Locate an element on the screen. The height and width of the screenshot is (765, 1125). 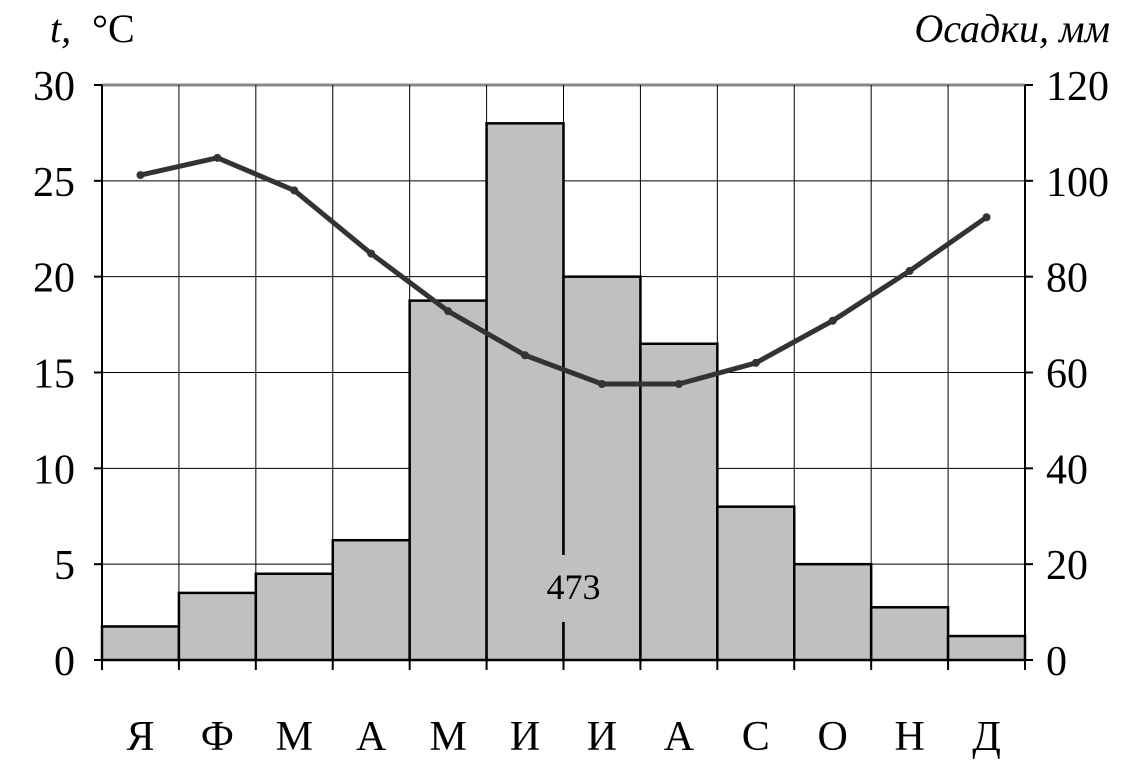
y-left-tick-label: 5 is located at coordinates (64, 566).